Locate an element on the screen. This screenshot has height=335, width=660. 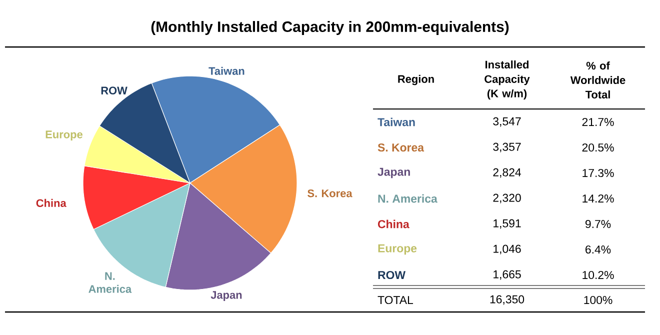
category-label: Europe is located at coordinates (397, 249).